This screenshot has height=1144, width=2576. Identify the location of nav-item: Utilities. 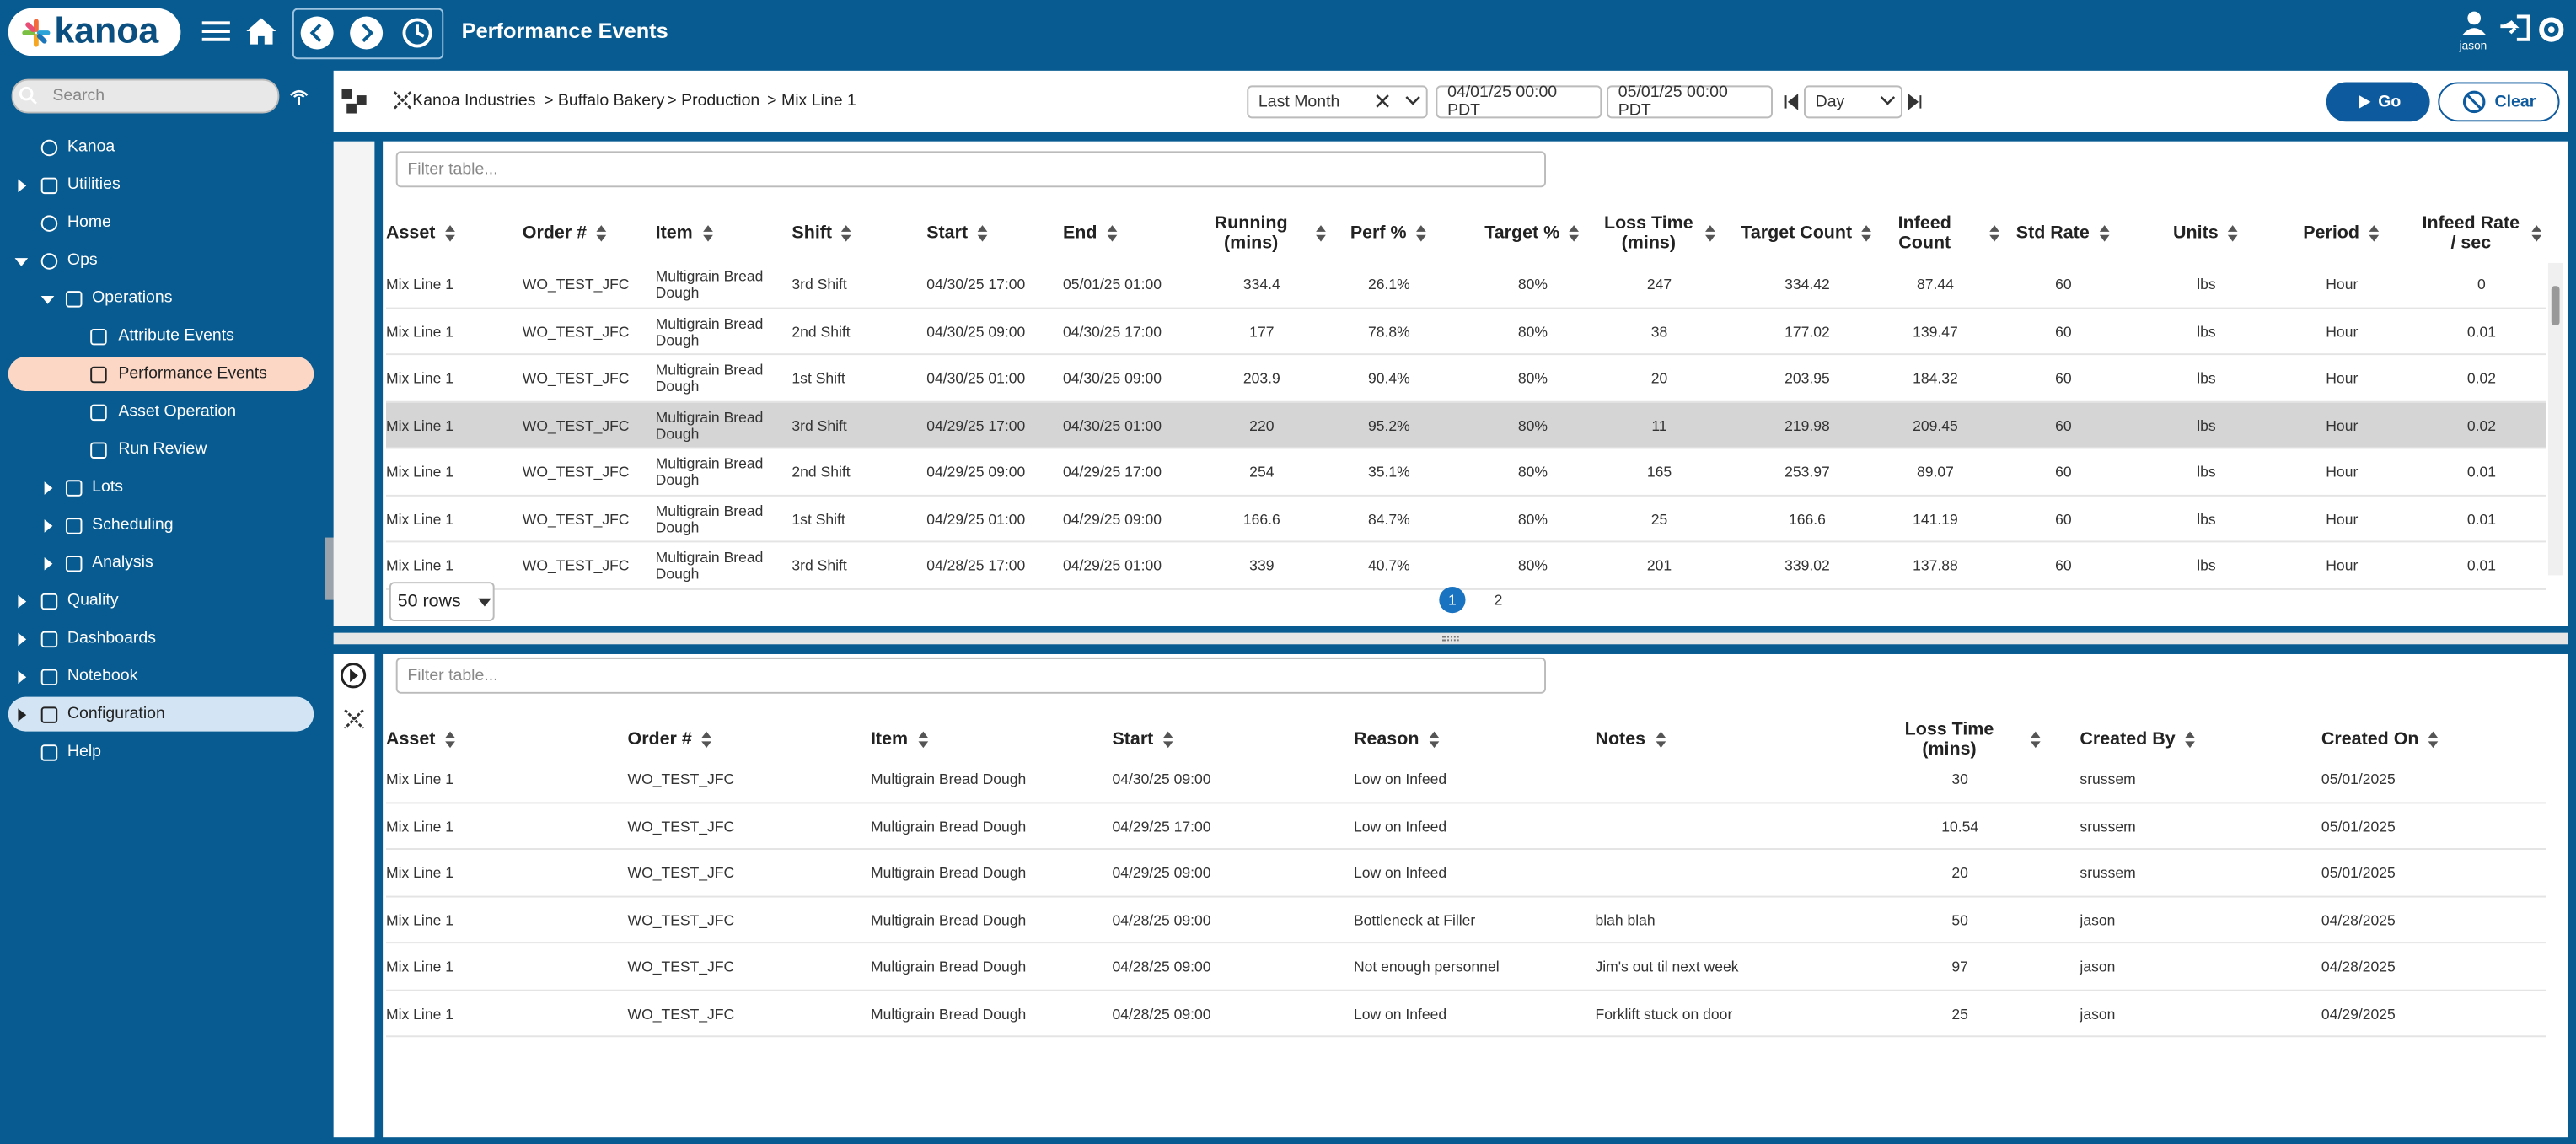
(162, 185).